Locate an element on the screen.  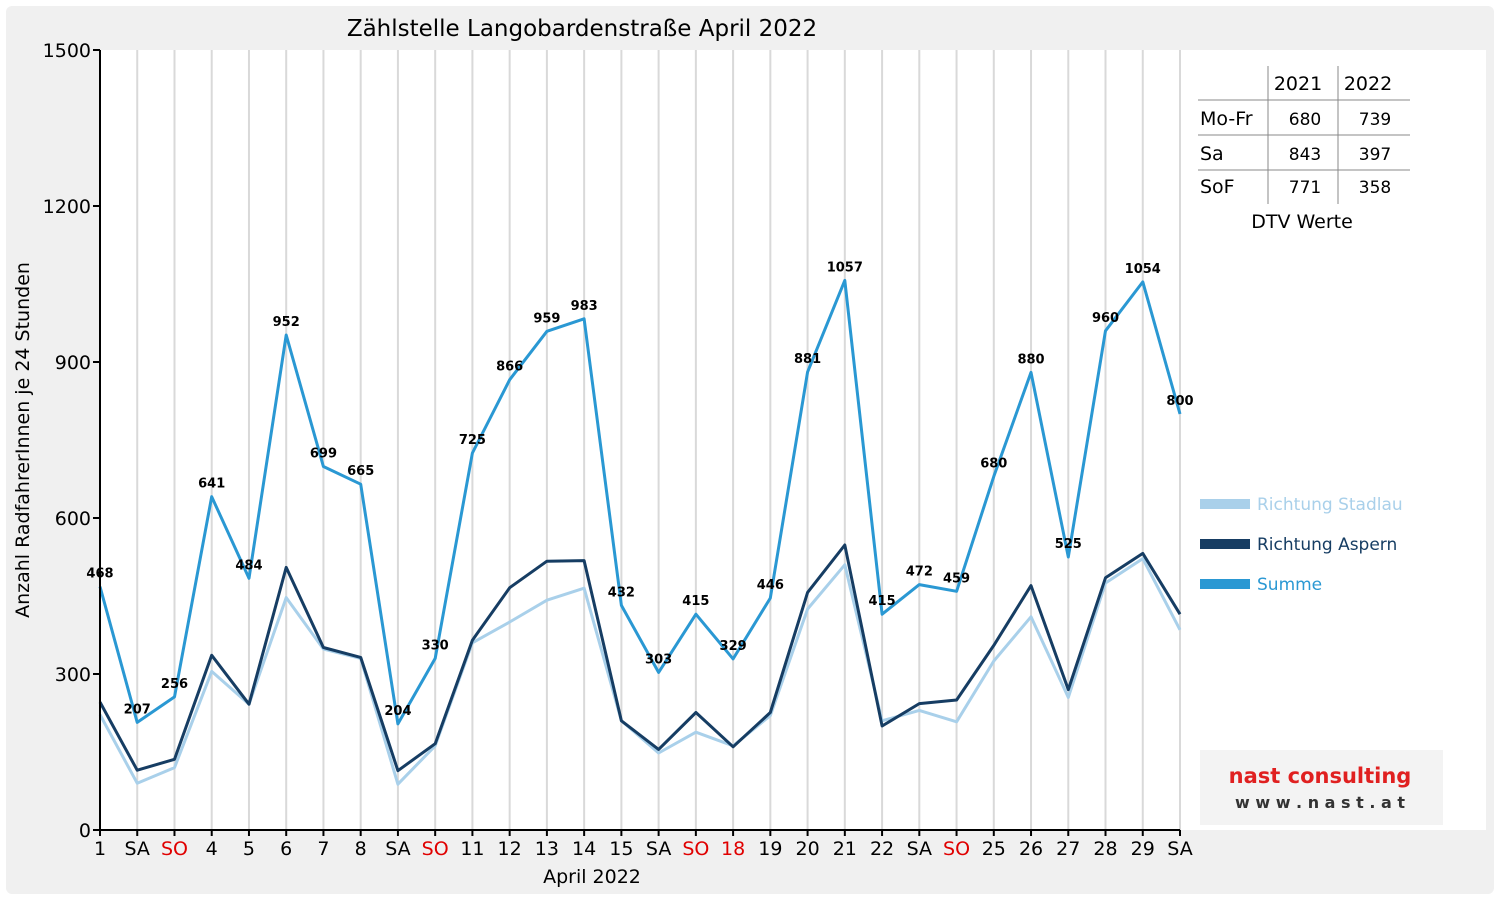
legend: Richtung Stadlau Richtung Aspern Summe is located at coordinates (1301, 545).